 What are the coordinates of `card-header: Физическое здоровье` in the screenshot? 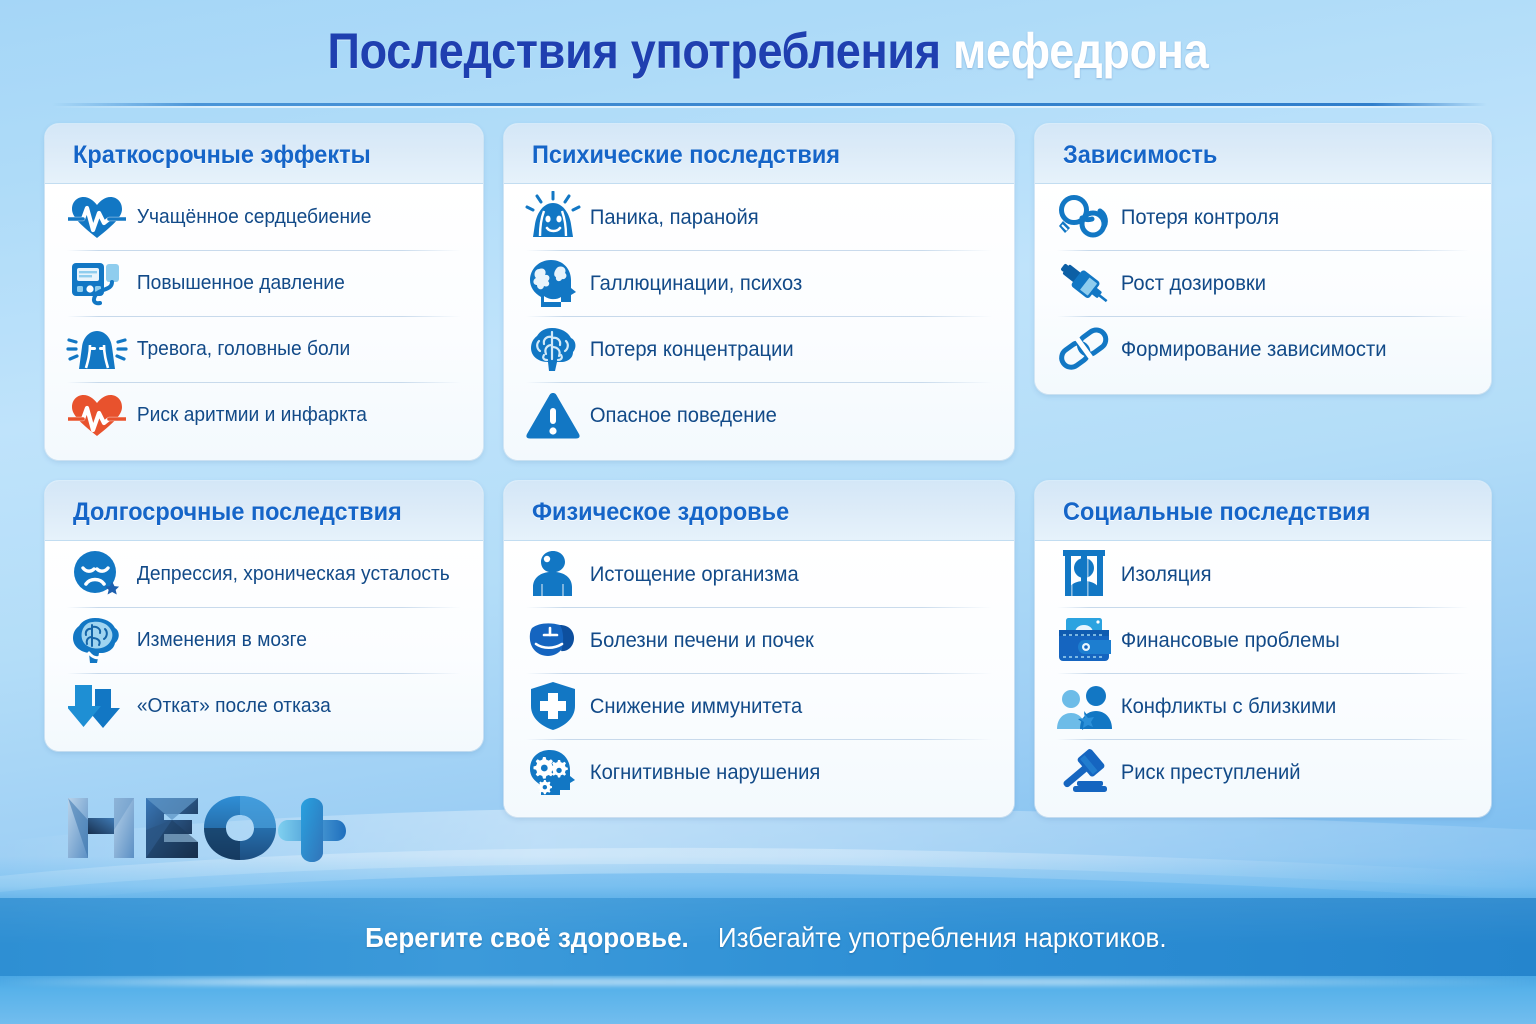 It's located at (759, 511).